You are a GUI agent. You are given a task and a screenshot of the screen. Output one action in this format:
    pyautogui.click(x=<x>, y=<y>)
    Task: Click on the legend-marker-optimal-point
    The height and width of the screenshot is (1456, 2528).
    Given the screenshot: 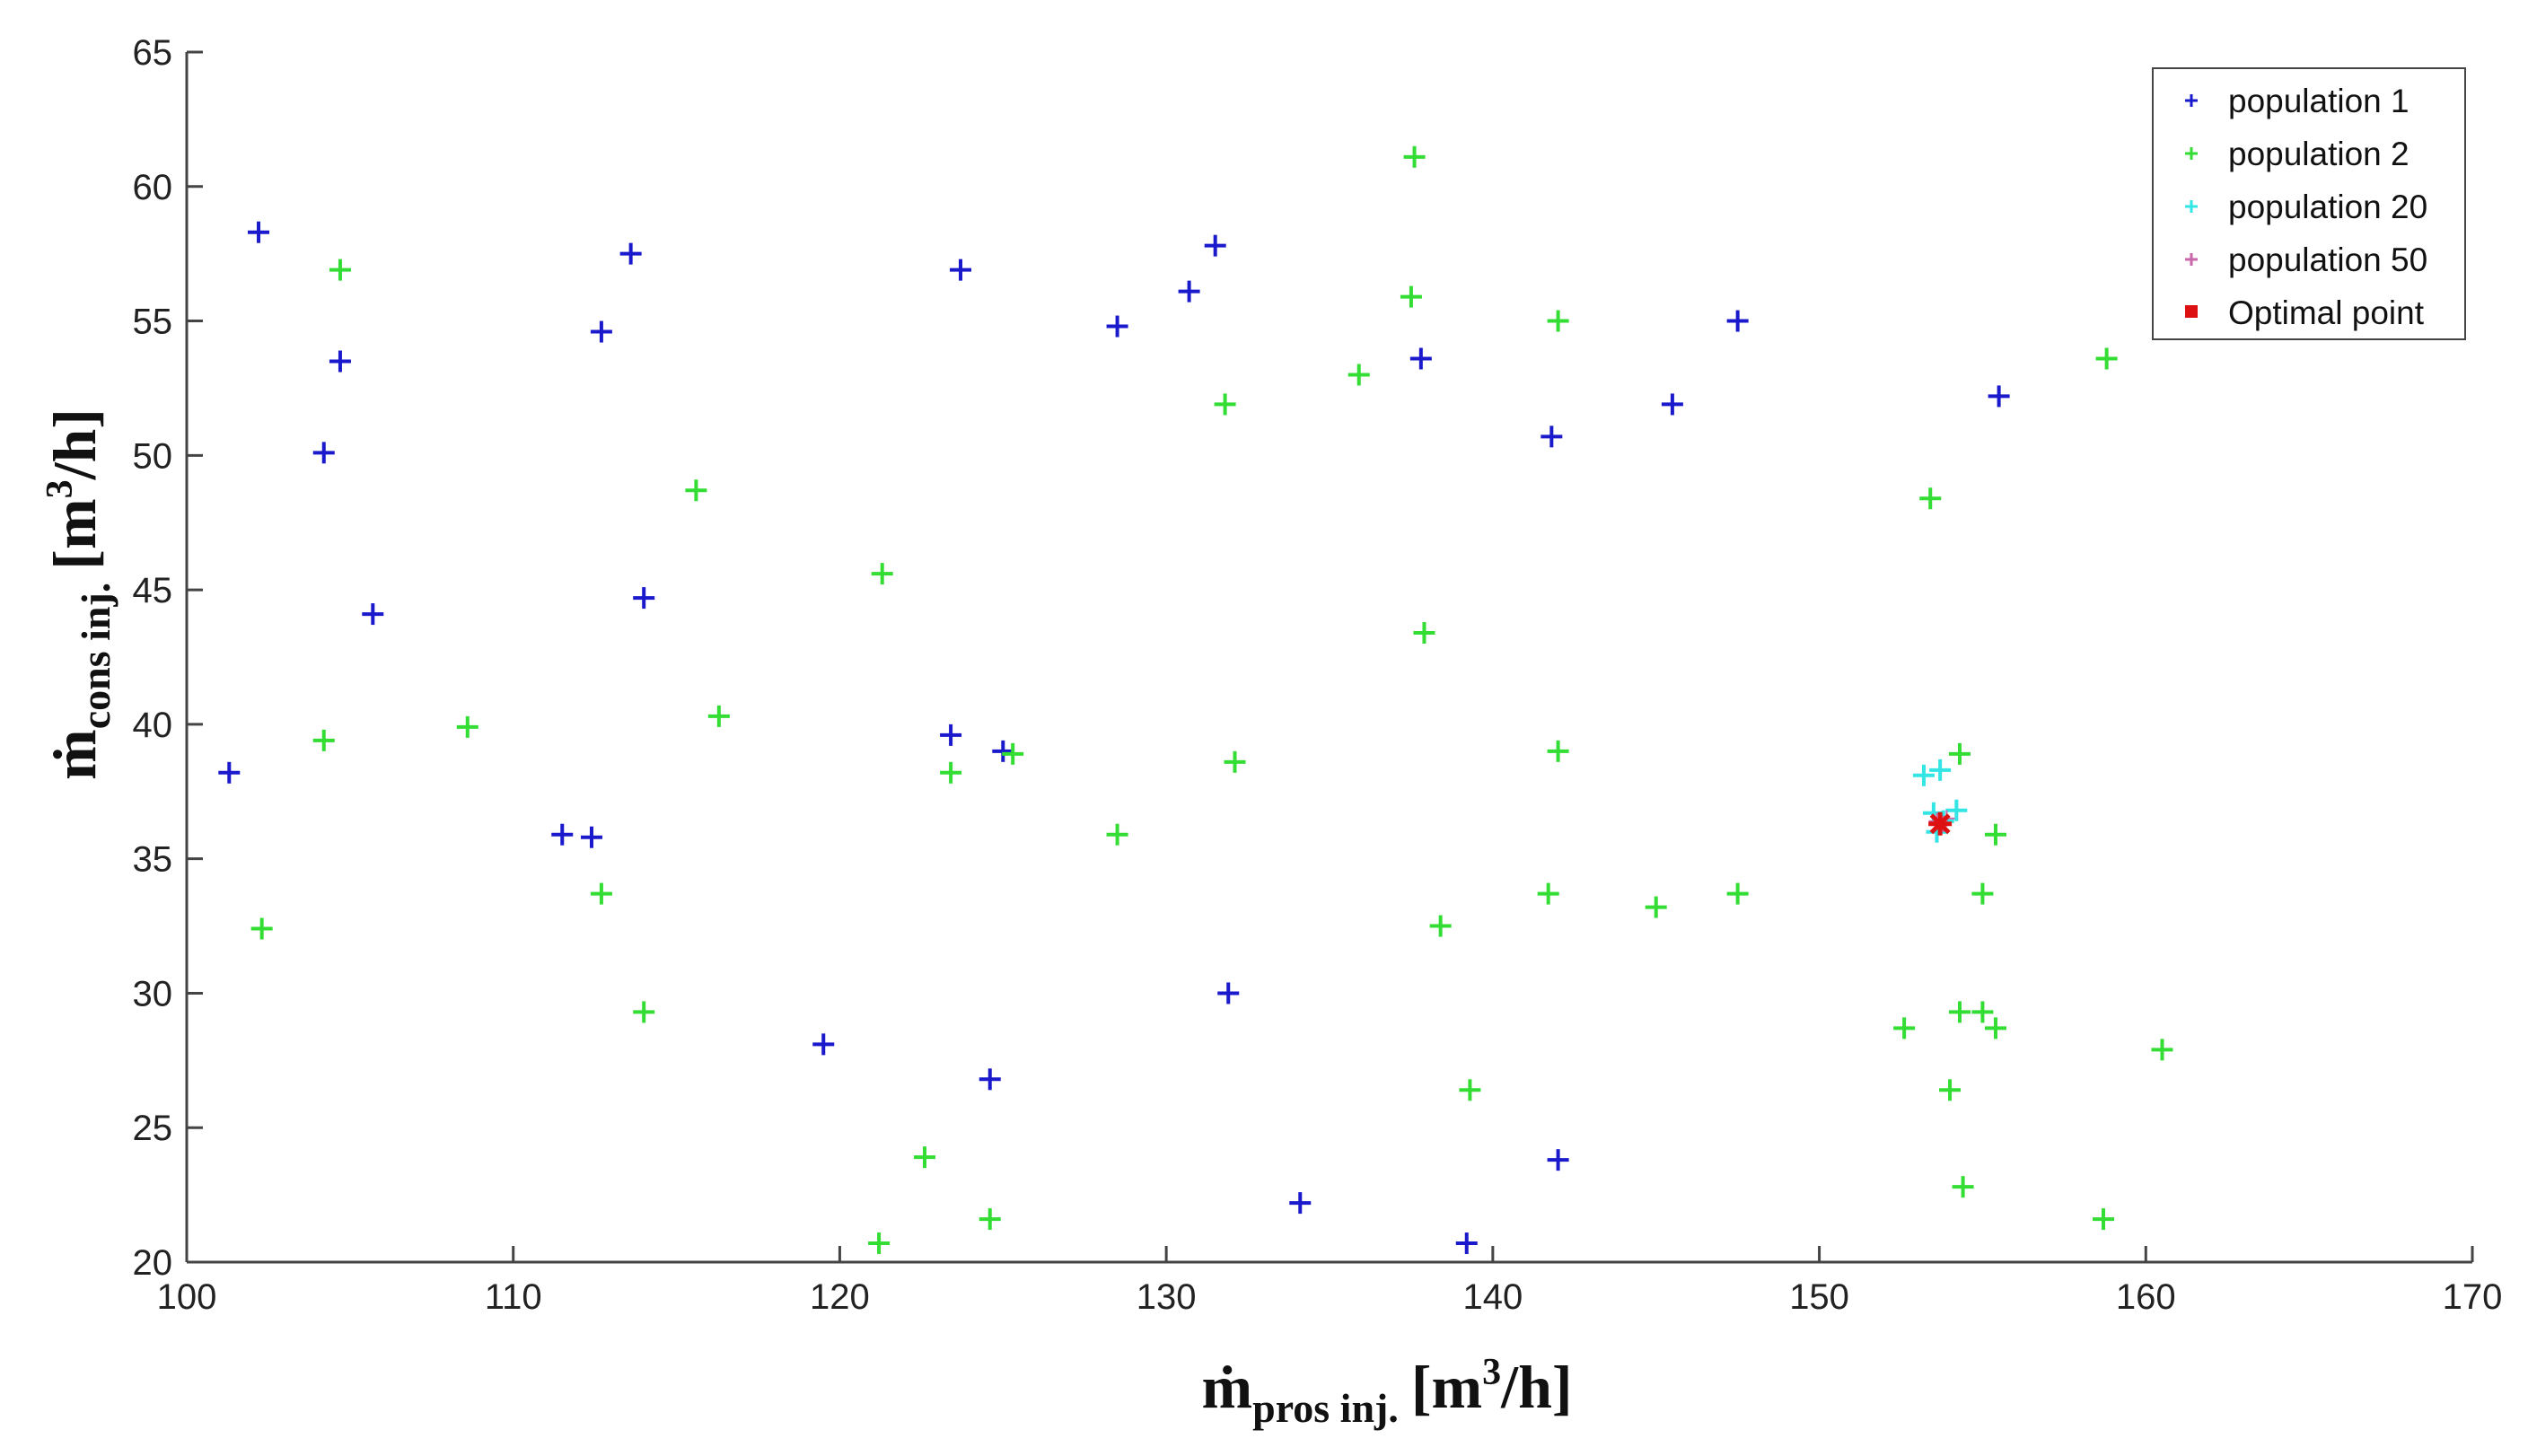 What is the action you would take?
    pyautogui.click(x=2191, y=311)
    